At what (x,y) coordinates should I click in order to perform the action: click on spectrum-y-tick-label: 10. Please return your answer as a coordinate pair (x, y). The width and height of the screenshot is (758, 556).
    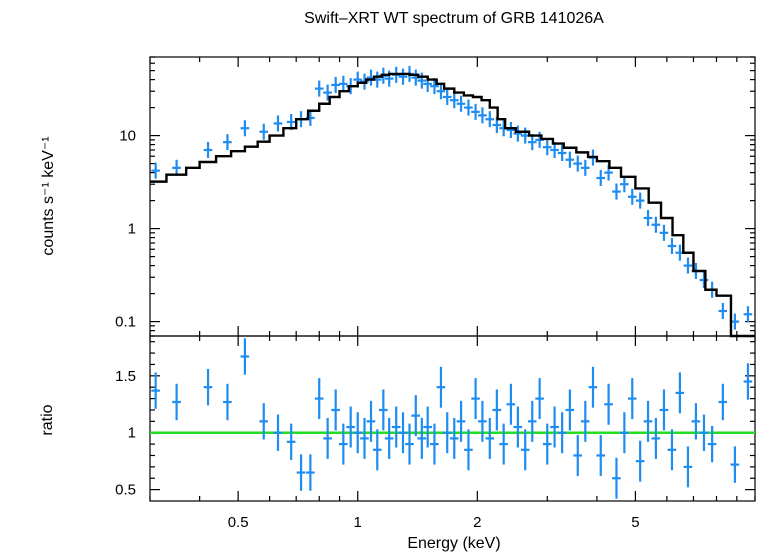
    Looking at the image, I should click on (127, 136).